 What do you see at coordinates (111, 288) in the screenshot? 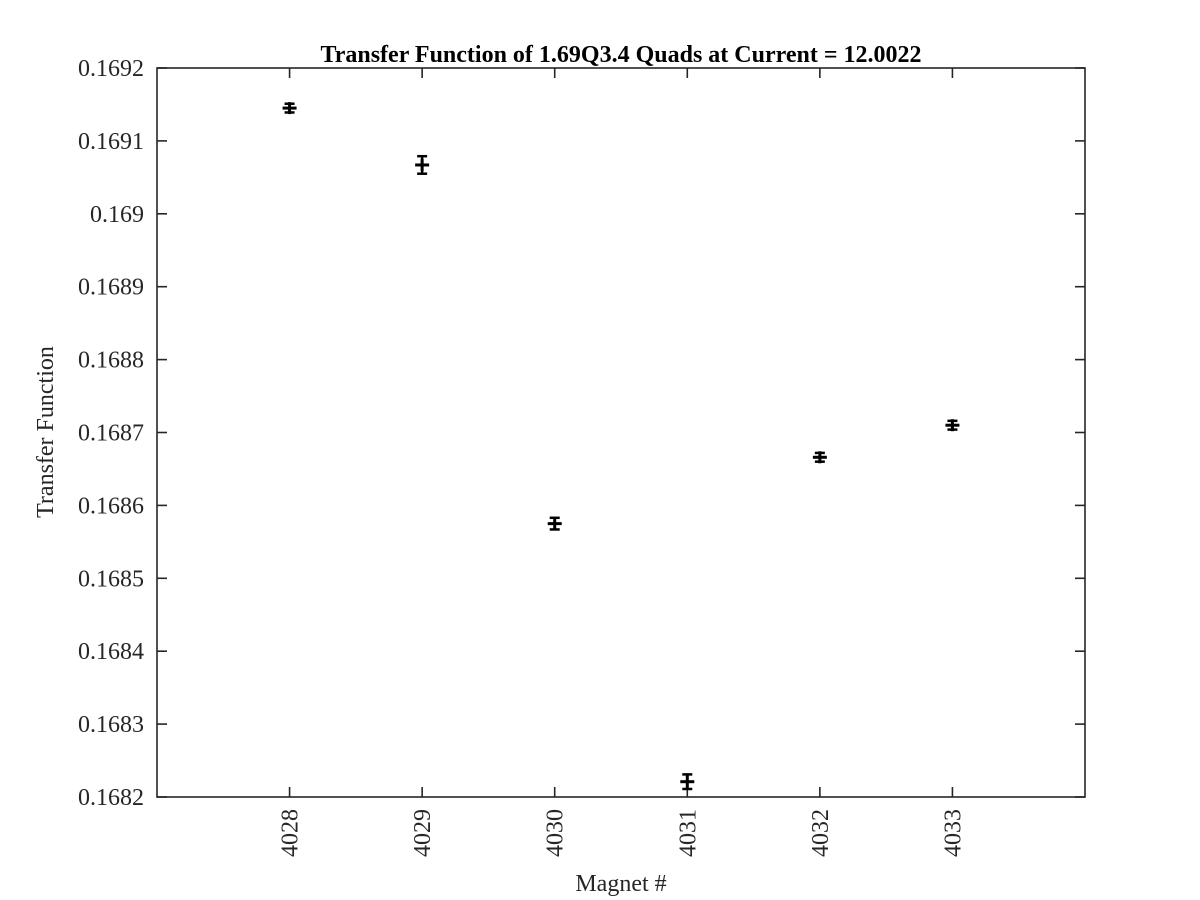
I see `y-tick-label: 0.1689` at bounding box center [111, 288].